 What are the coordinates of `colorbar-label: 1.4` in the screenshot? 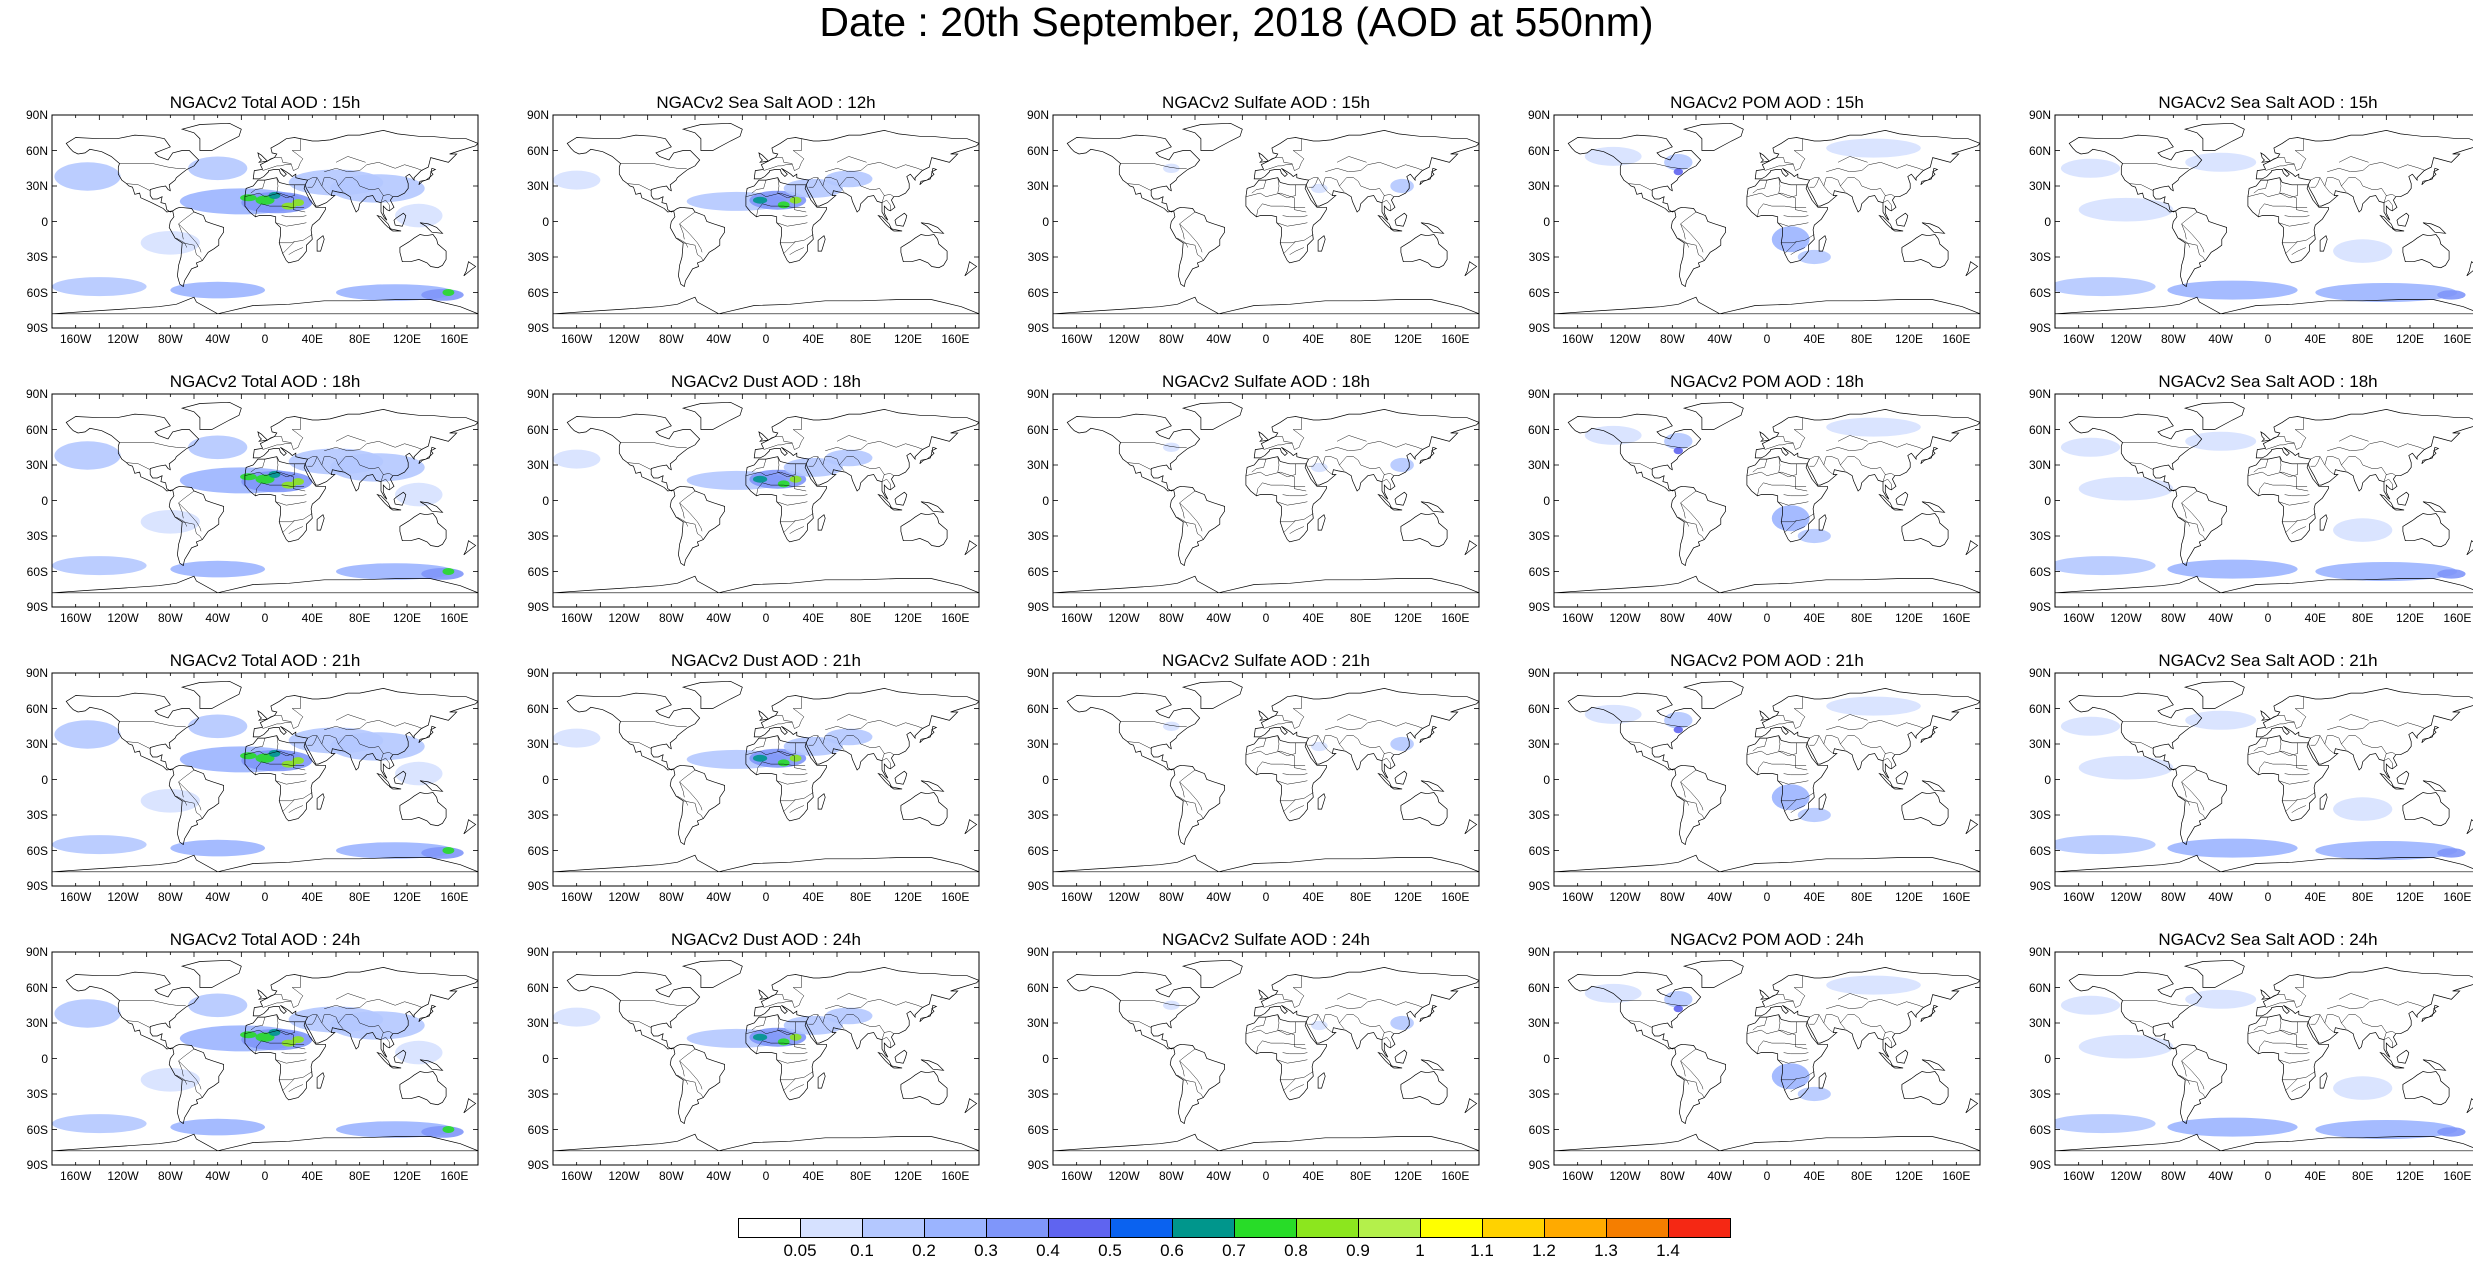 It's located at (1668, 1250).